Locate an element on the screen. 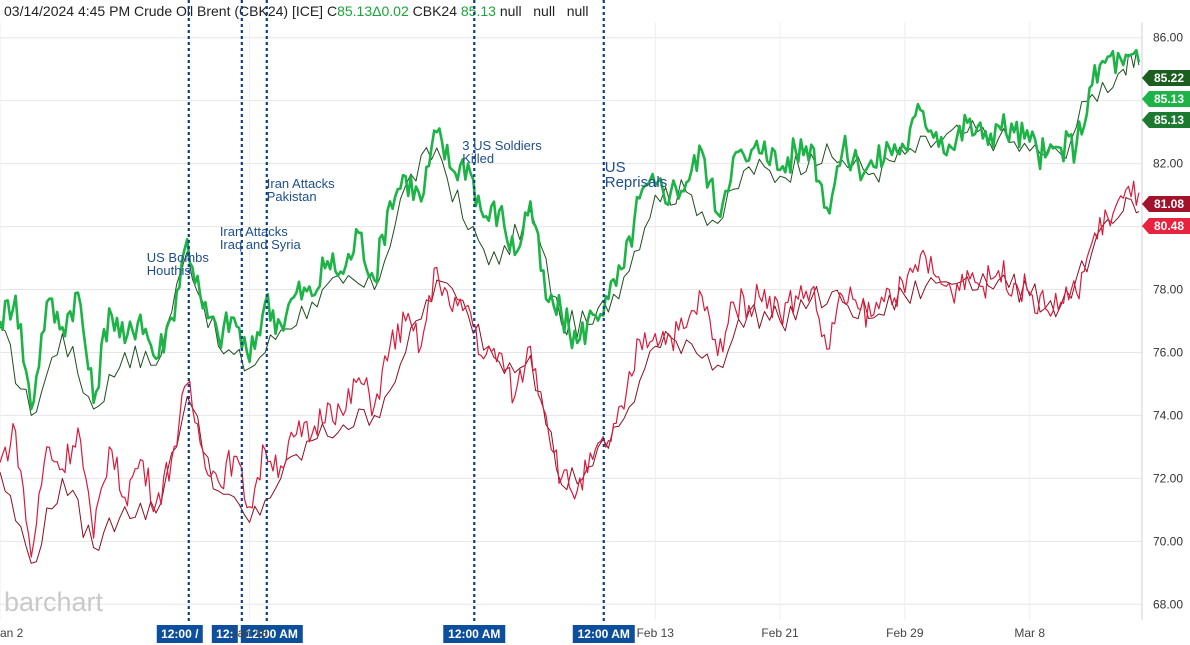 The image size is (1190, 645). y-tick-label: 70.00 is located at coordinates (1168, 541).